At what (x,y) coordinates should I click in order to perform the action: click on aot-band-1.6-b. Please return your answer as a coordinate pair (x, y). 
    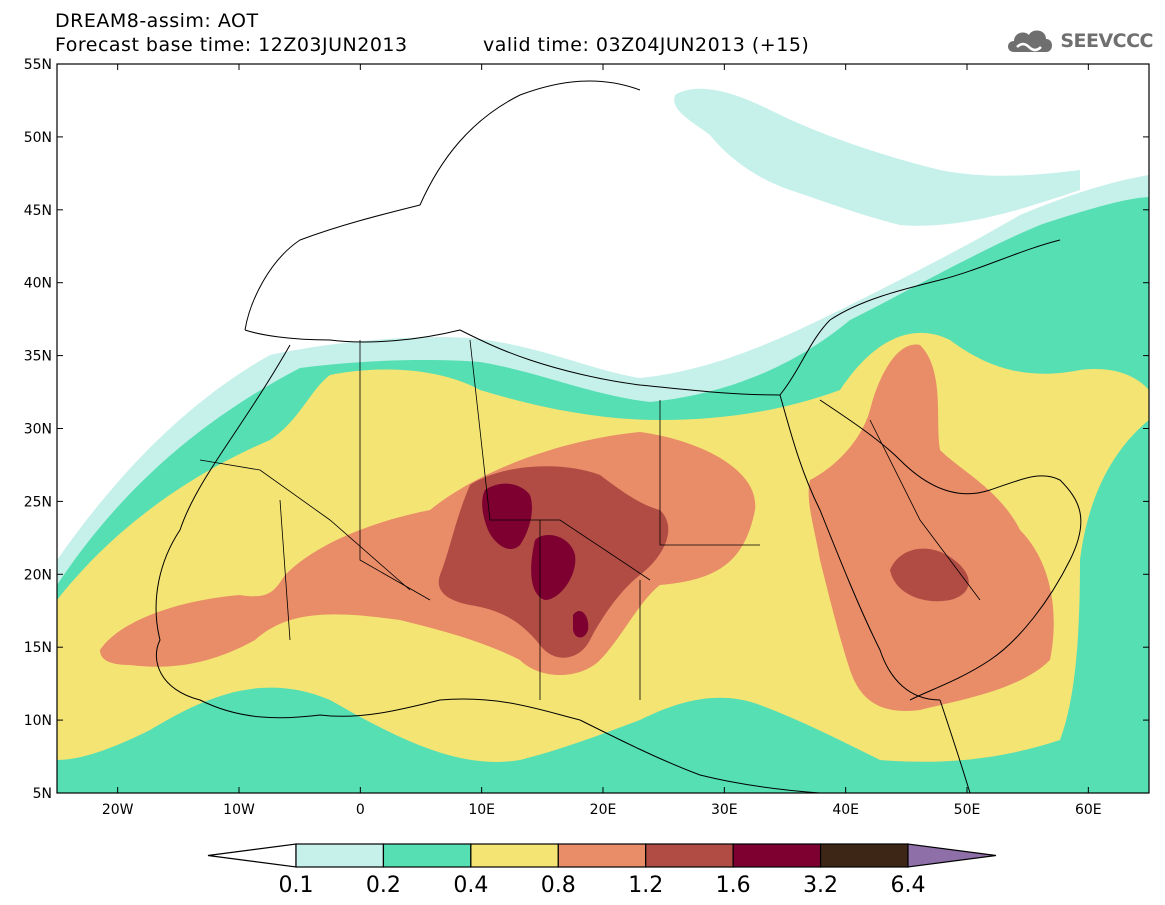
    Looking at the image, I should click on (553, 567).